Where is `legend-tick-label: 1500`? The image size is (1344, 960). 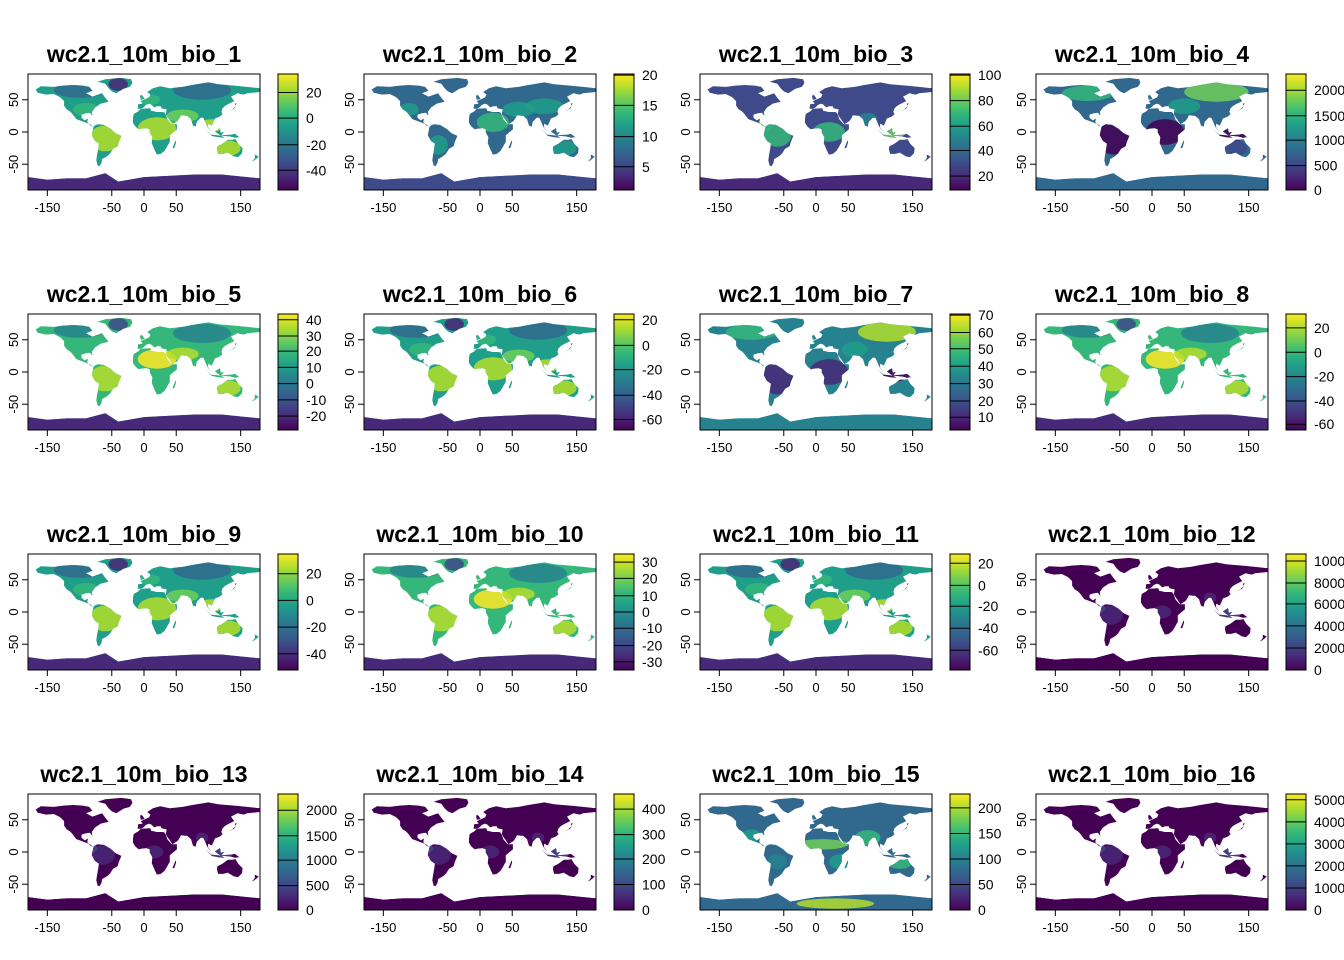
legend-tick-label: 1500 is located at coordinates (1329, 116).